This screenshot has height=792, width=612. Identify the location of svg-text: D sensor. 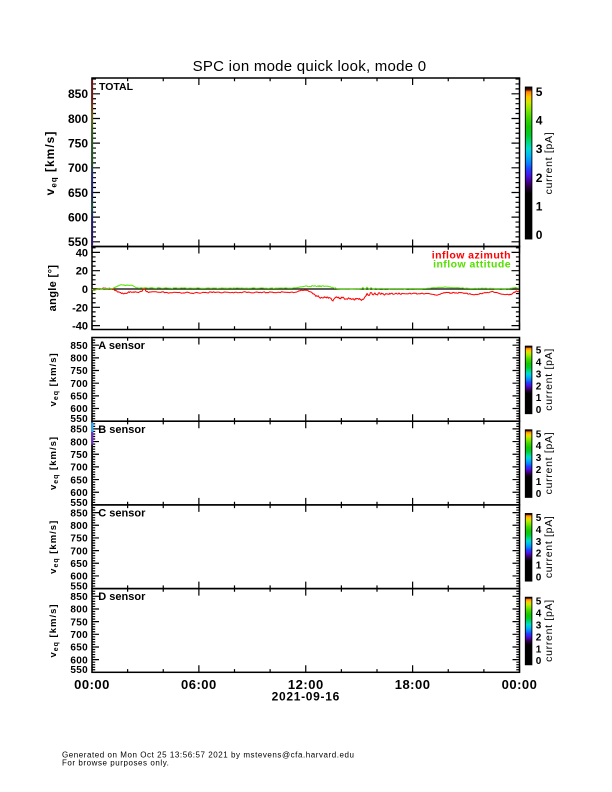
(122, 597).